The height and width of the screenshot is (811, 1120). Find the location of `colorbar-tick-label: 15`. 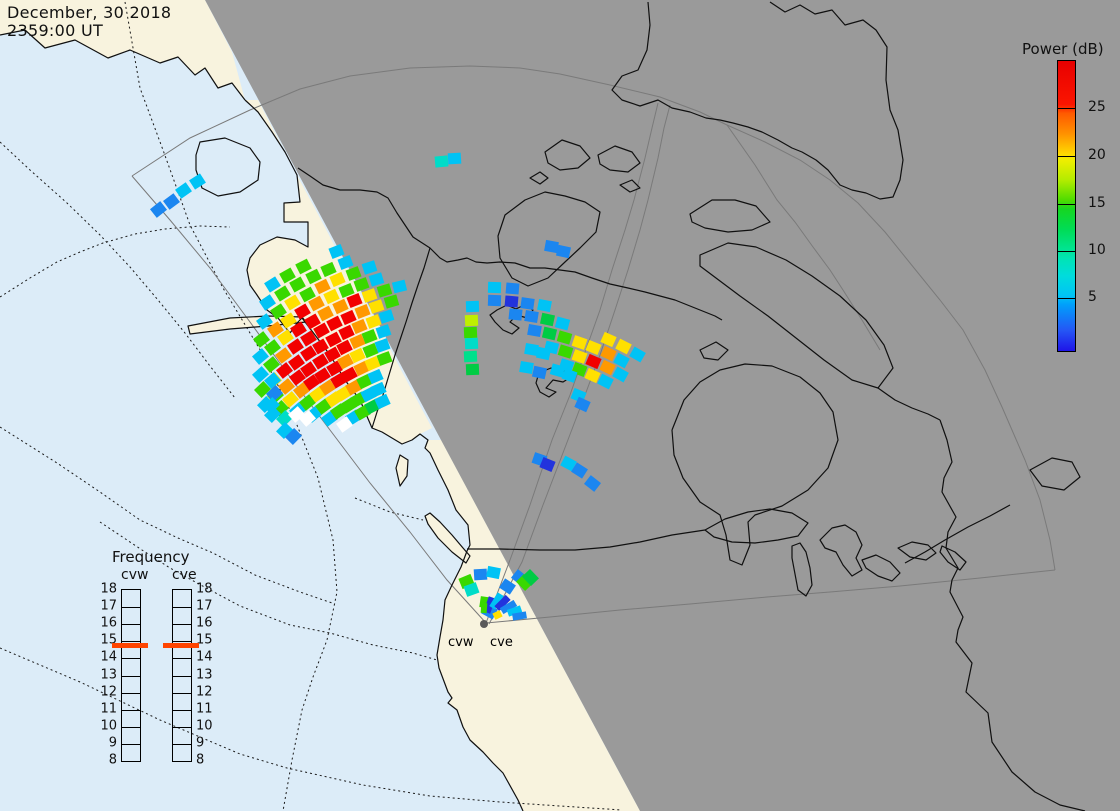

colorbar-tick-label: 15 is located at coordinates (1097, 203).